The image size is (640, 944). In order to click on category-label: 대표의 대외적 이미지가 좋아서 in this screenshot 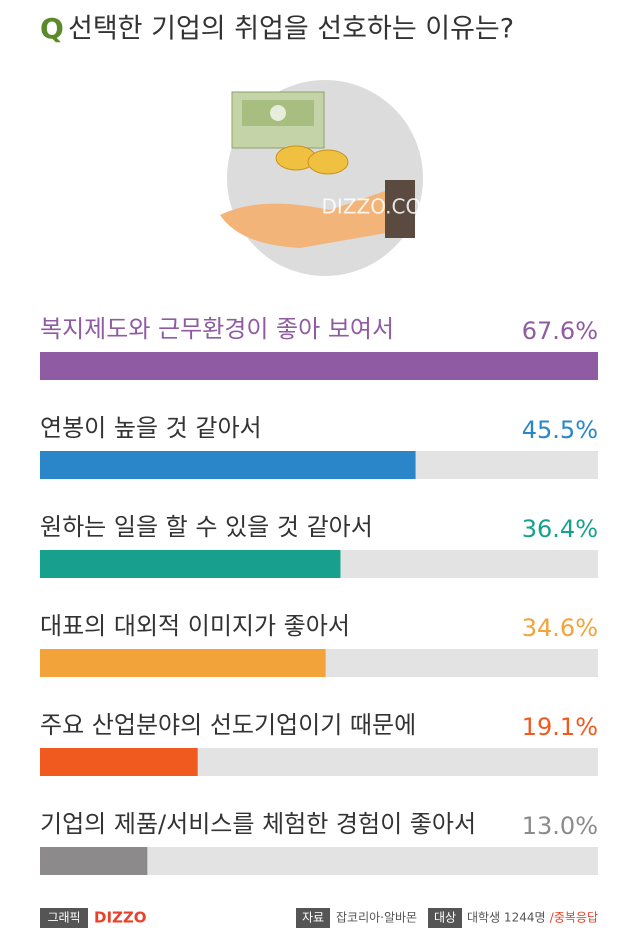, I will do `click(195, 626)`.